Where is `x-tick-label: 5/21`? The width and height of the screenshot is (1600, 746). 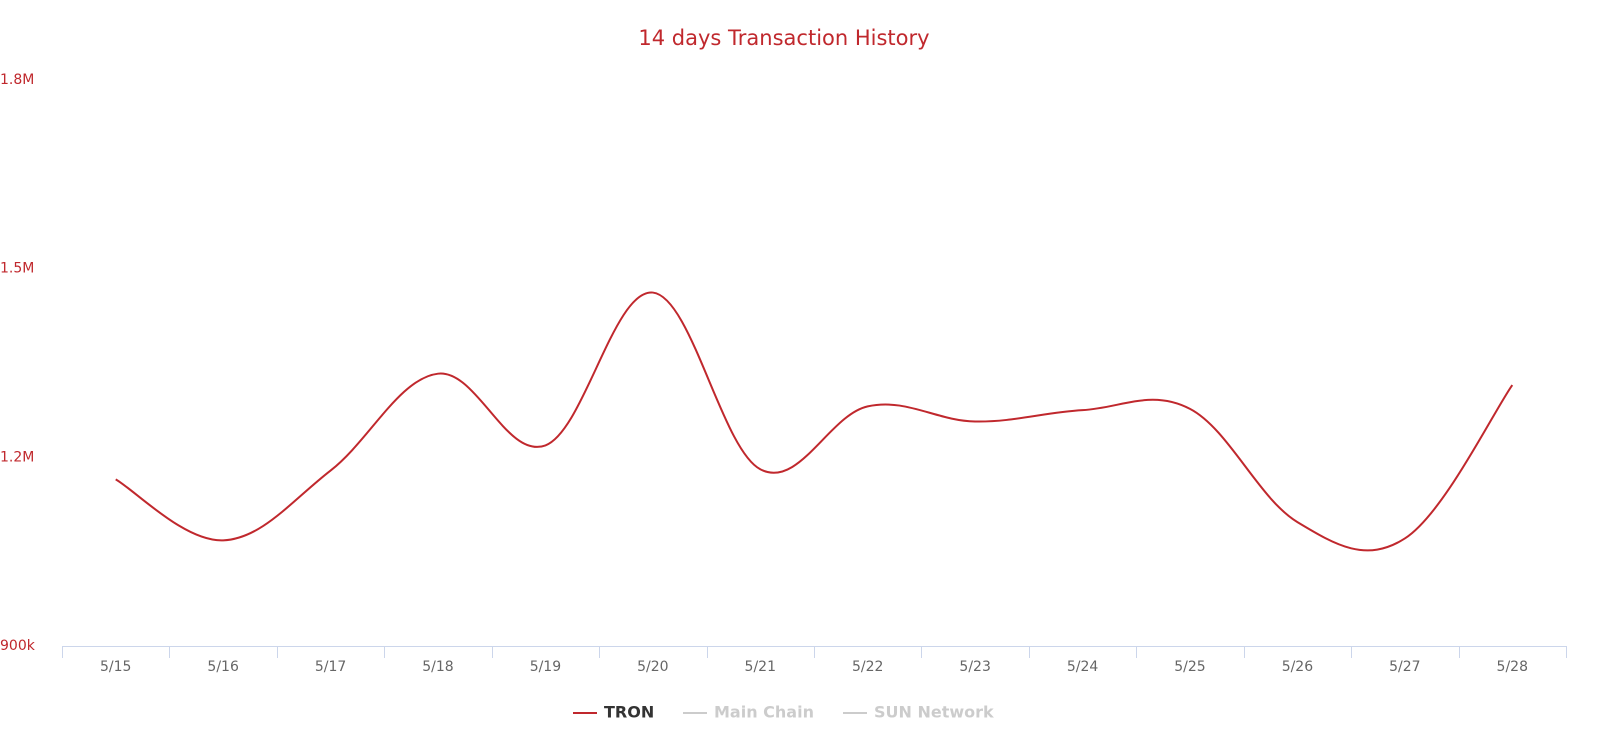
x-tick-label: 5/21 is located at coordinates (760, 667).